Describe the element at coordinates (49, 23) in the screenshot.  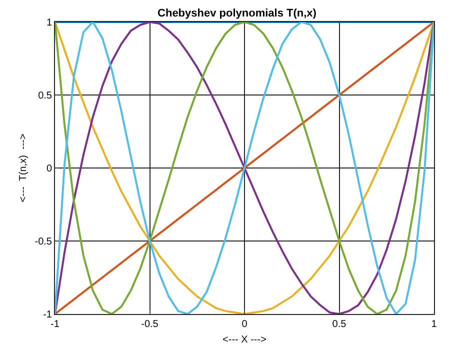
I see `y-tick-label: 1` at that location.